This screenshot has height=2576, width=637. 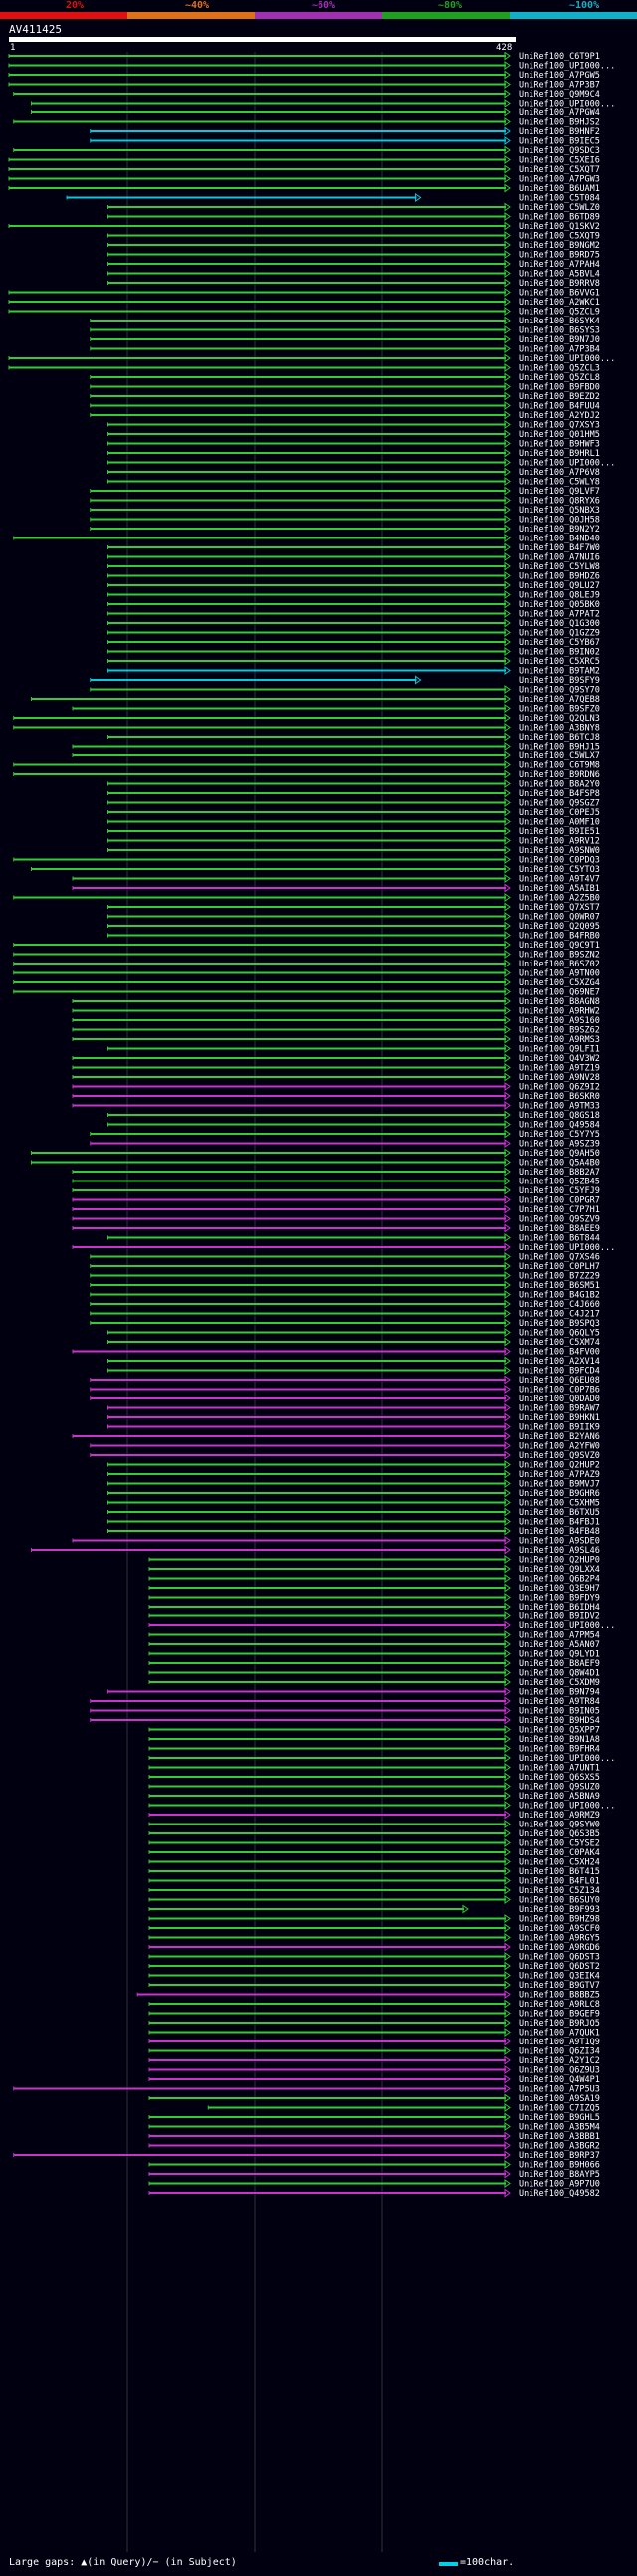 What do you see at coordinates (304, 57) in the screenshot?
I see `alignment-hit-row: UniRef100_C6T9P1` at bounding box center [304, 57].